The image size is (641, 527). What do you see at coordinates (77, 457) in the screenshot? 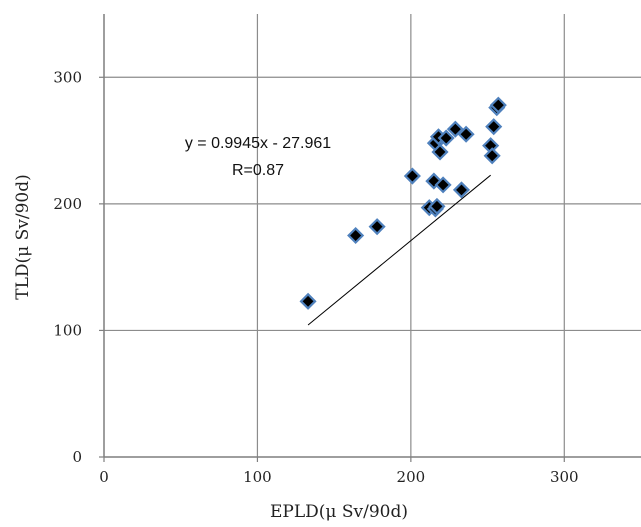
I see `y-tick-label: 0` at bounding box center [77, 457].